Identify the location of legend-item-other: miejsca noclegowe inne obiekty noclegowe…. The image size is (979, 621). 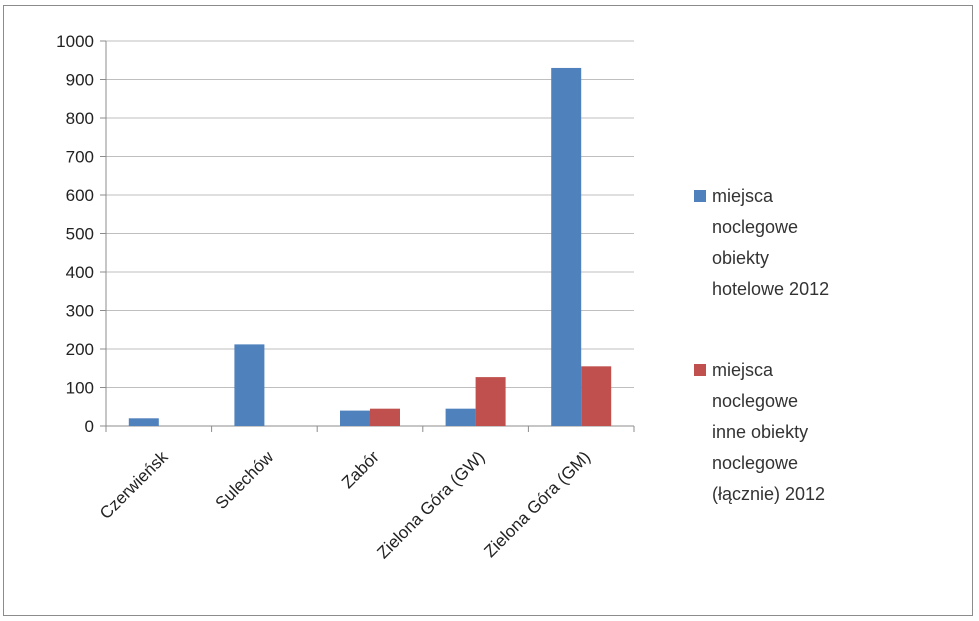
(794, 432).